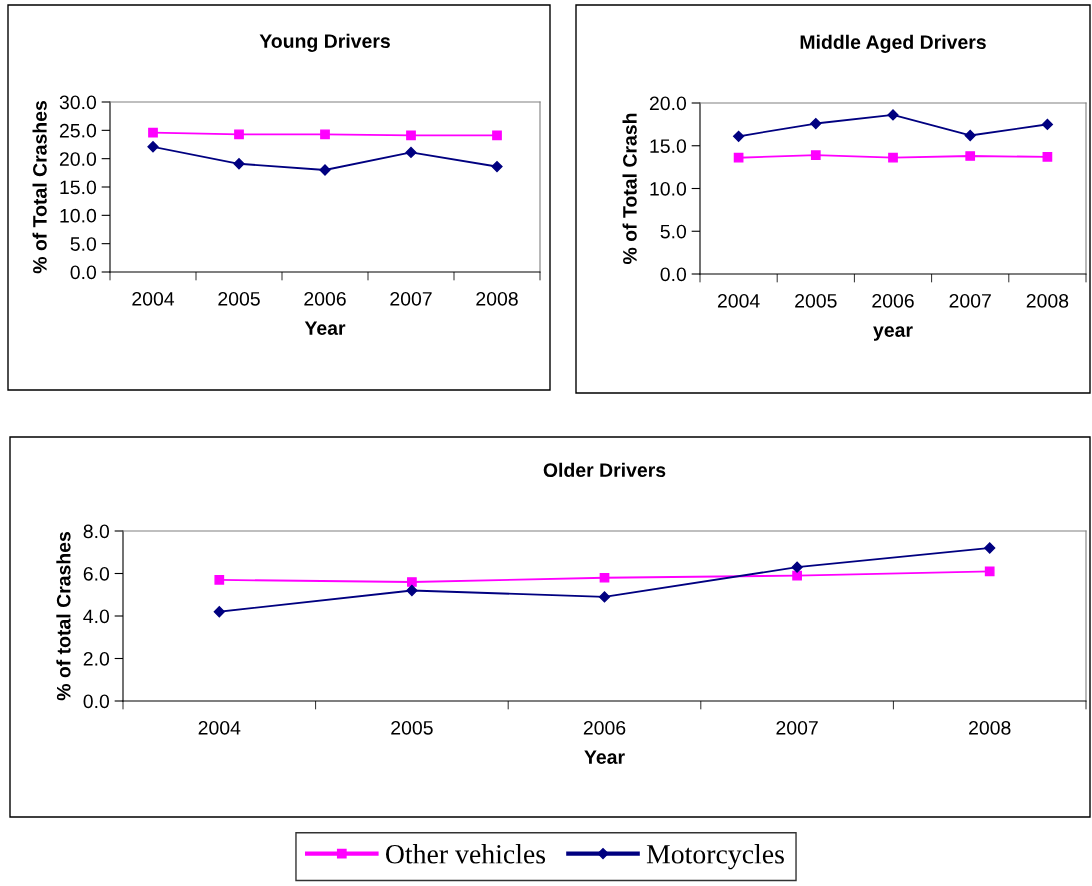  What do you see at coordinates (39, 187) in the screenshot?
I see `y-axis-title: % of Total Crashes` at bounding box center [39, 187].